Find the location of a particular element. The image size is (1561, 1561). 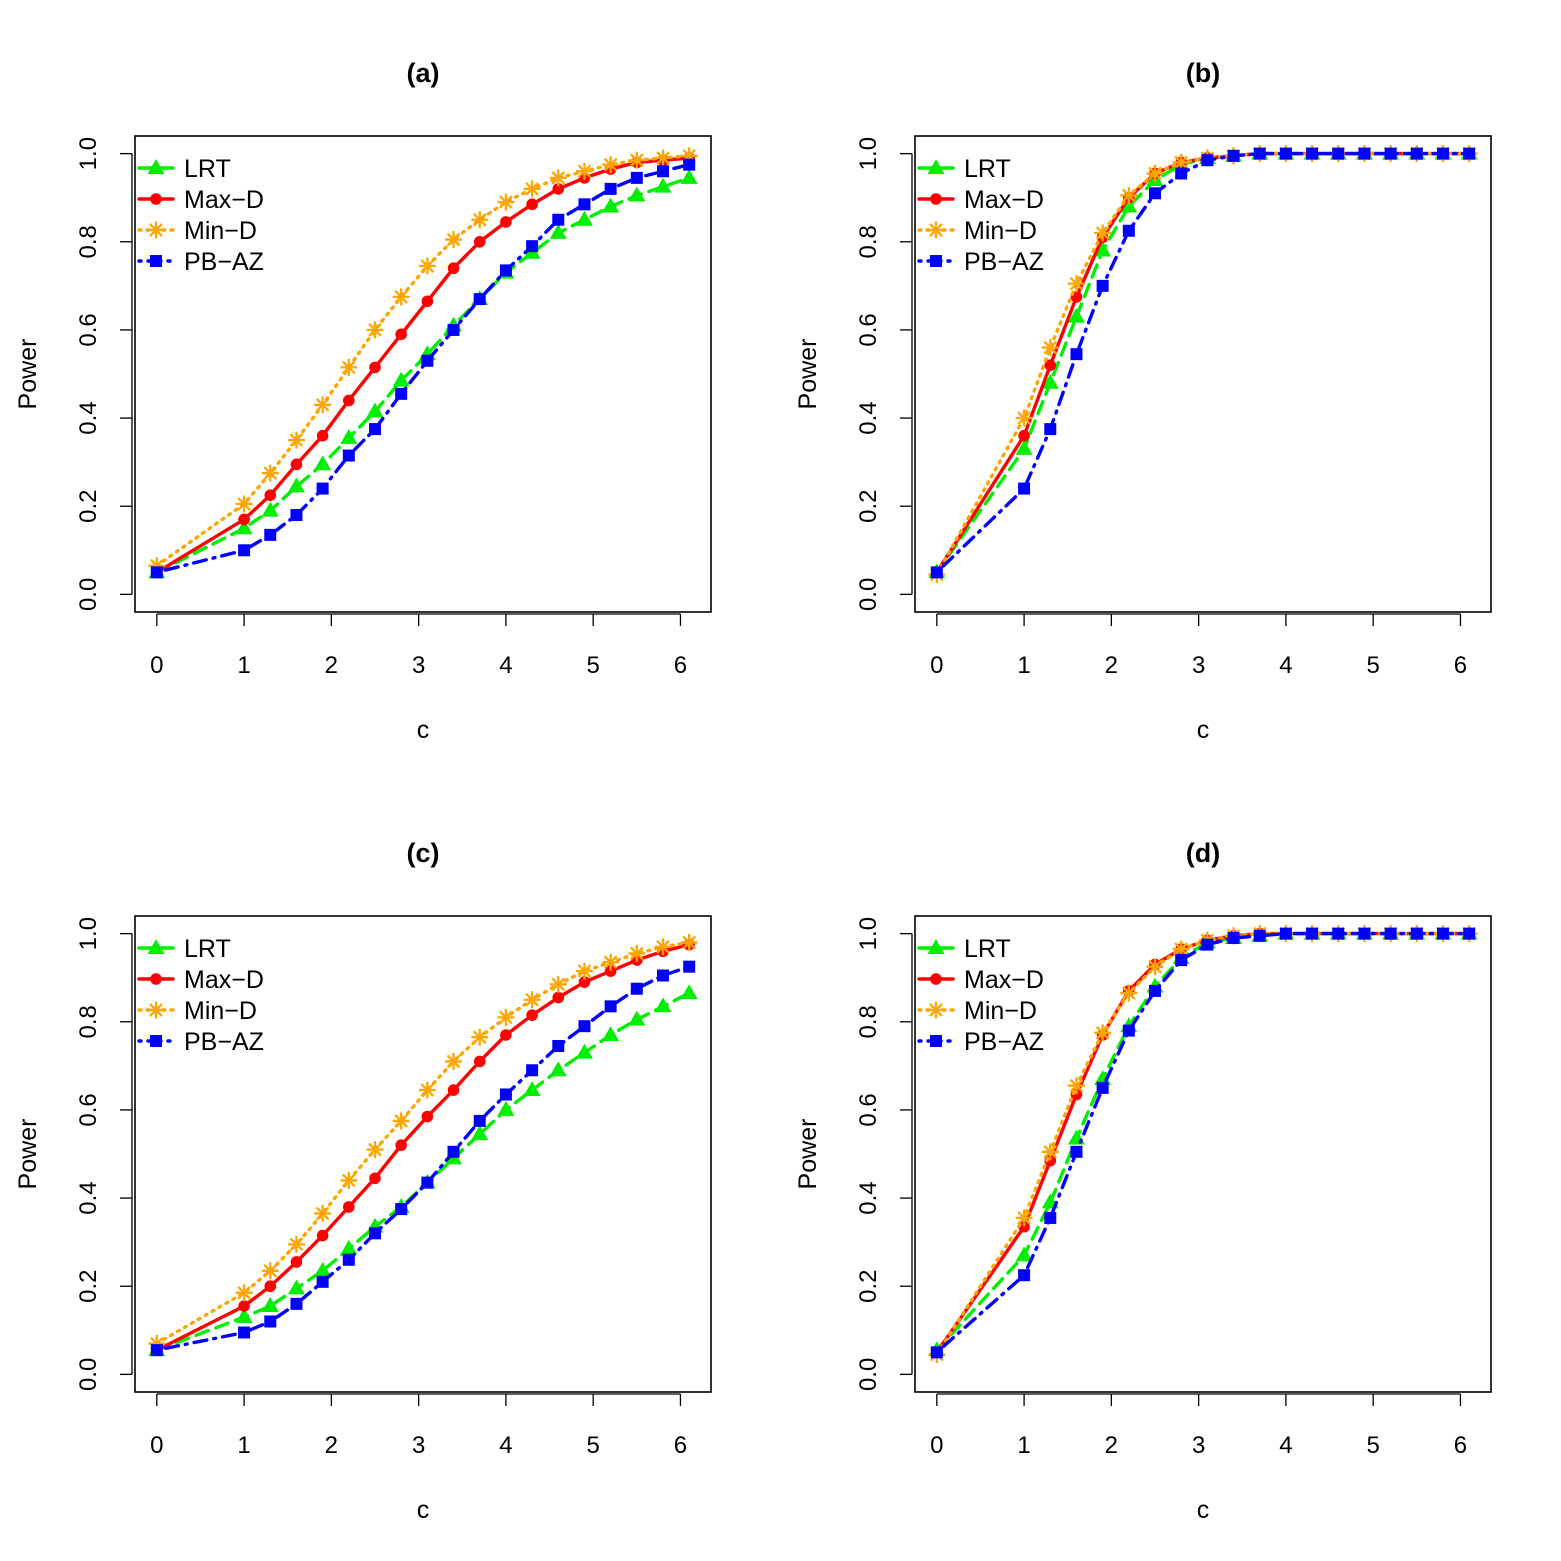

legend-label: LRT is located at coordinates (207, 949).